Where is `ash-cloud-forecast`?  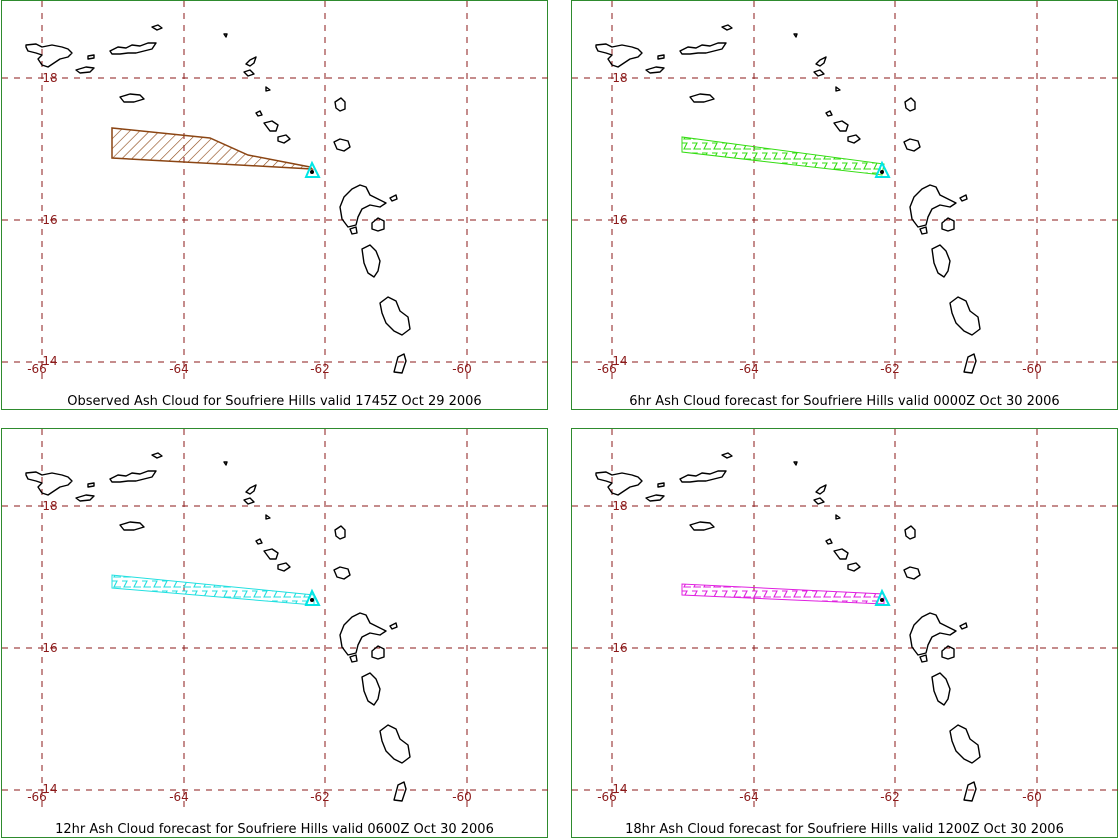
ash-cloud-forecast is located at coordinates (783, 156).